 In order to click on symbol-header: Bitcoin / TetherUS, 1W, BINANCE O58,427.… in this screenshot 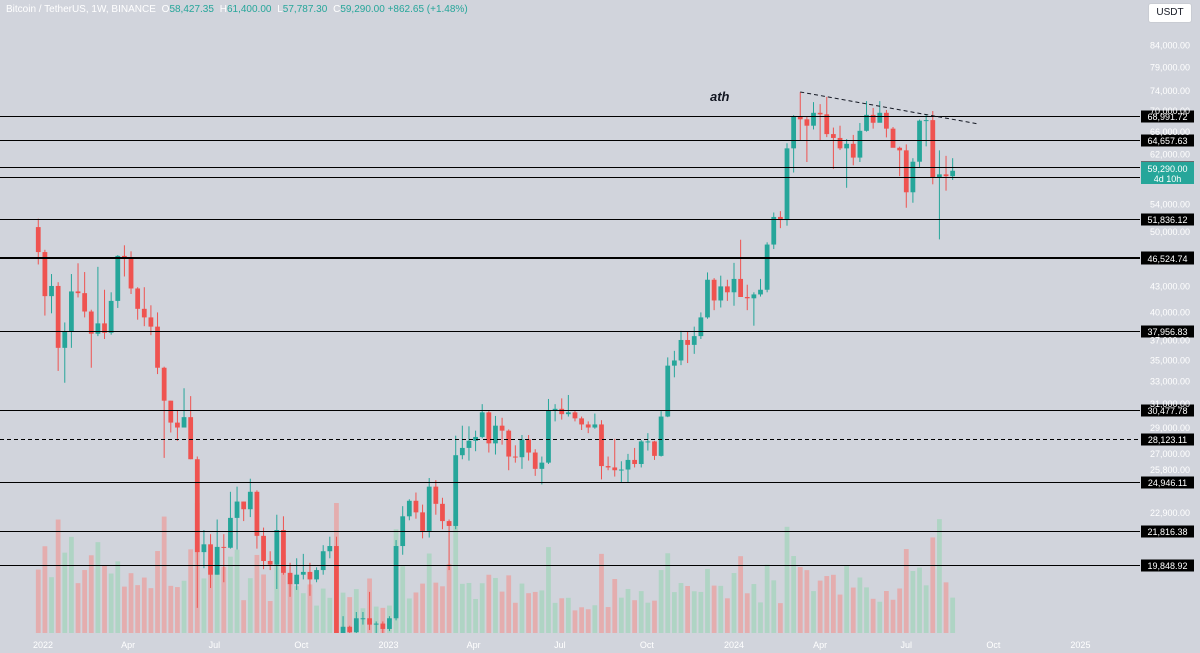, I will do `click(237, 9)`.